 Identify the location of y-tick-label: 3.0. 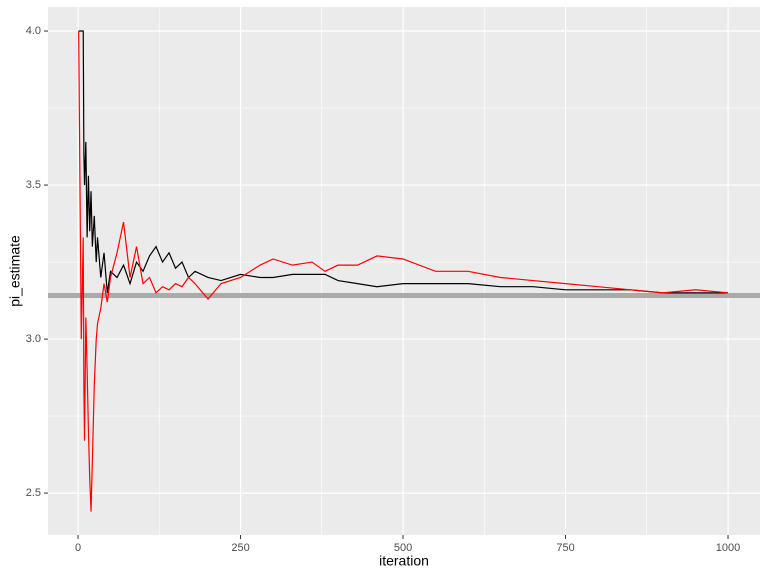
(33, 339).